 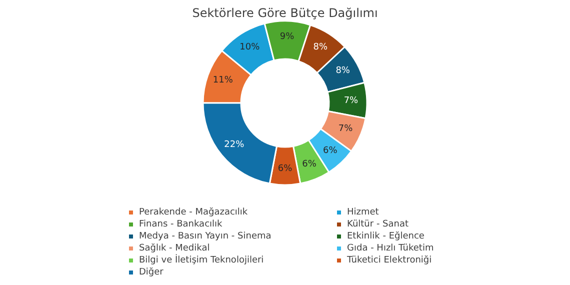 I want to click on legend-label: Hizmet, so click(x=363, y=213).